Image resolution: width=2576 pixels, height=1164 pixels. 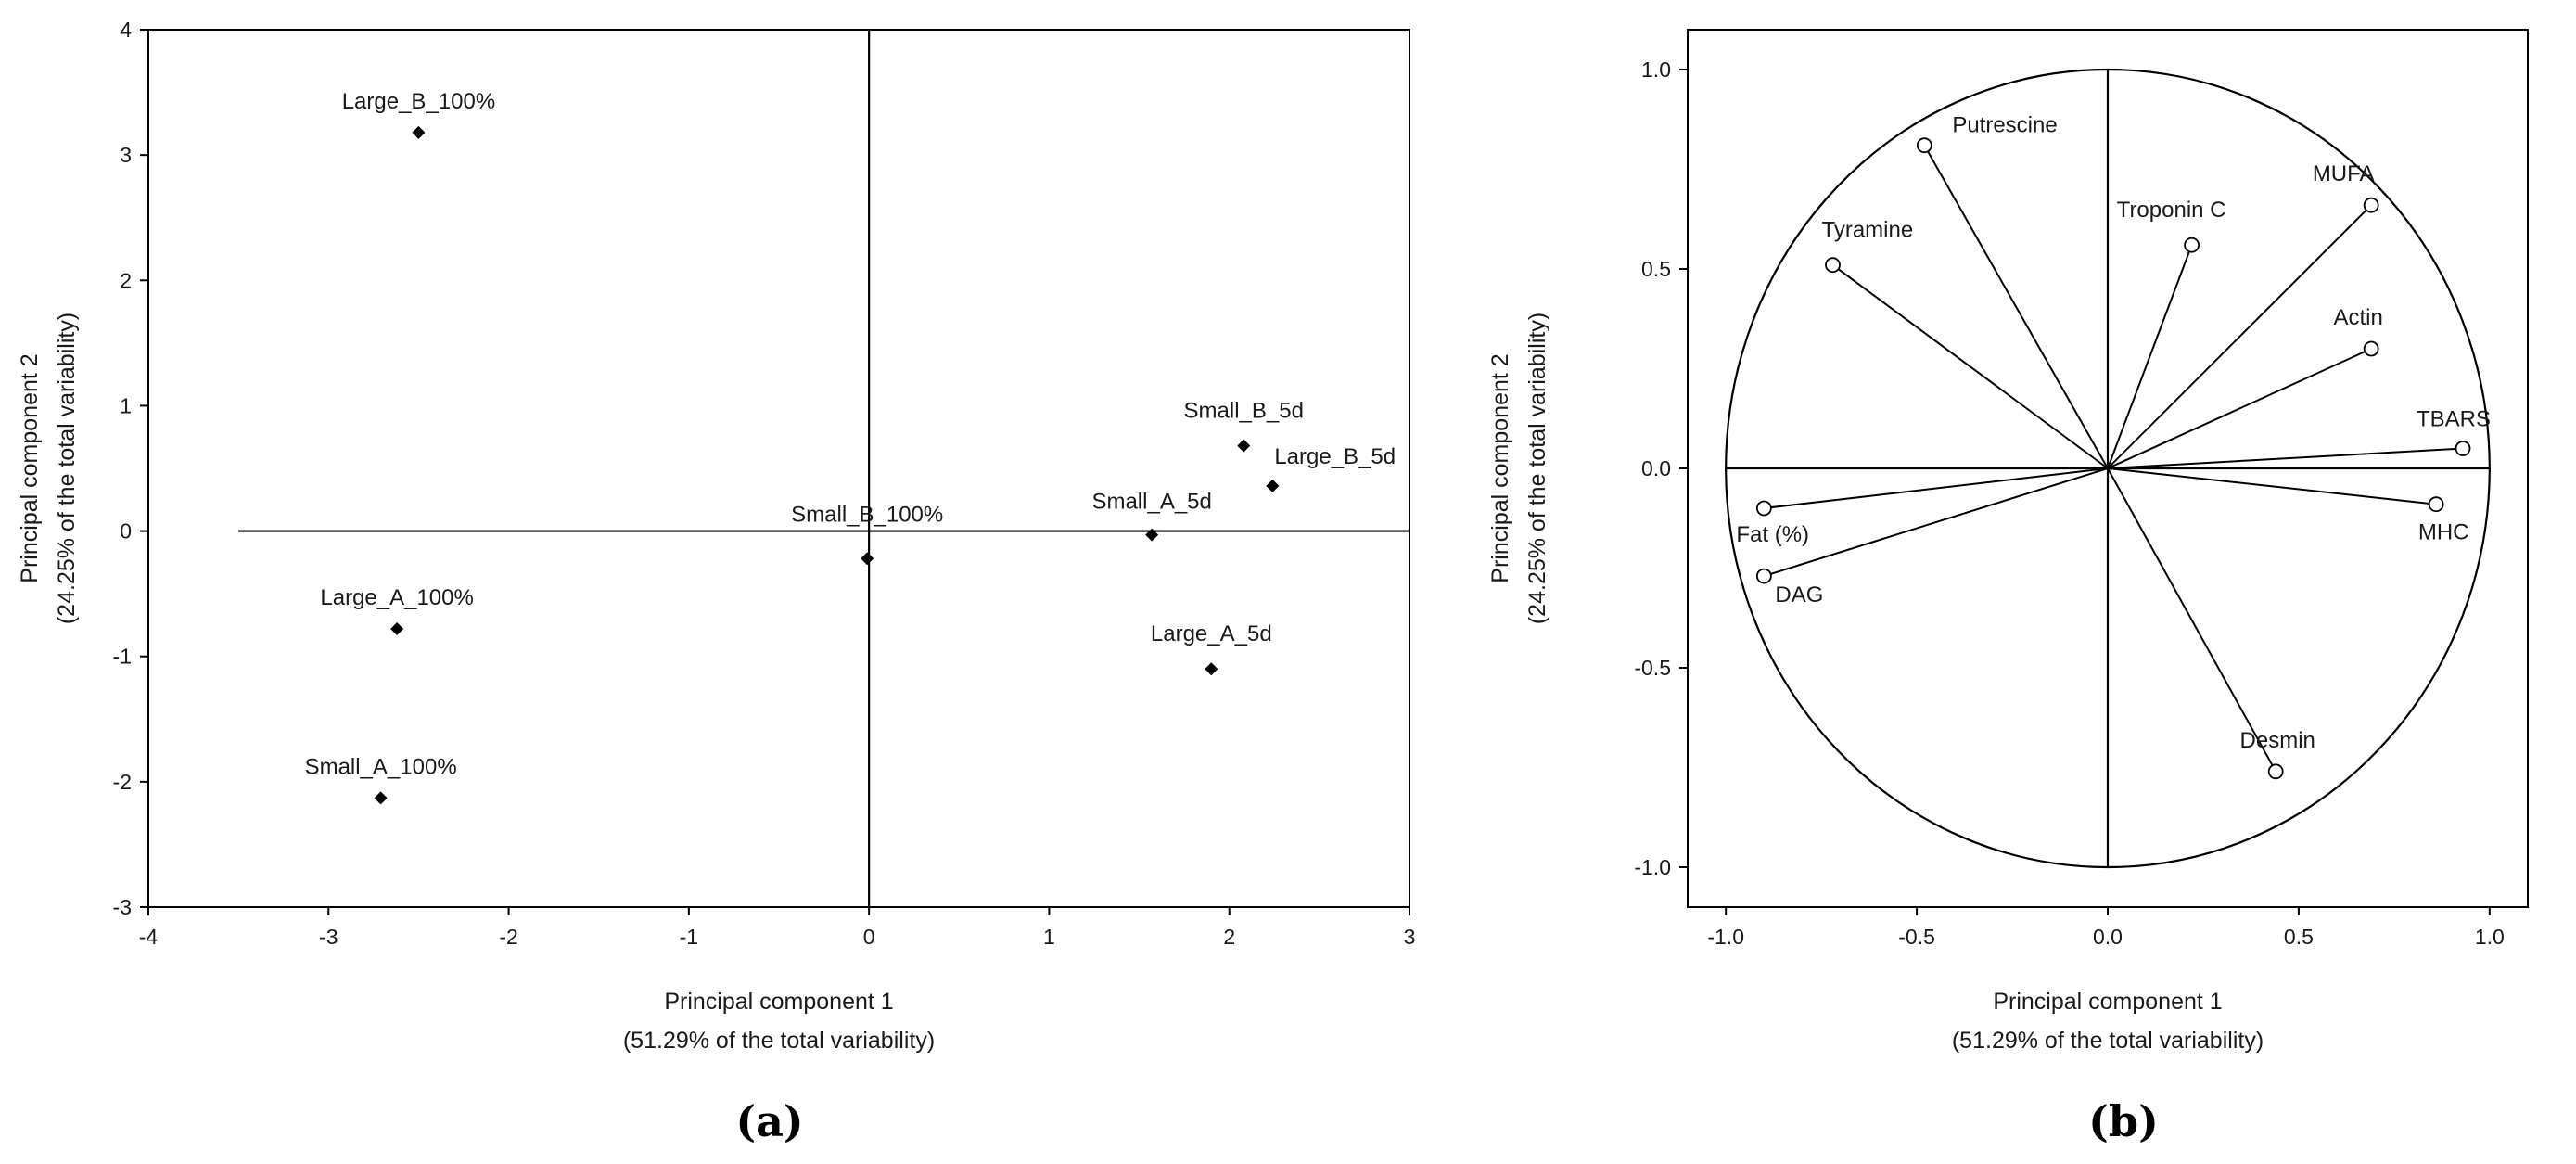 I want to click on y-tick-label: 0.5, so click(x=1656, y=269).